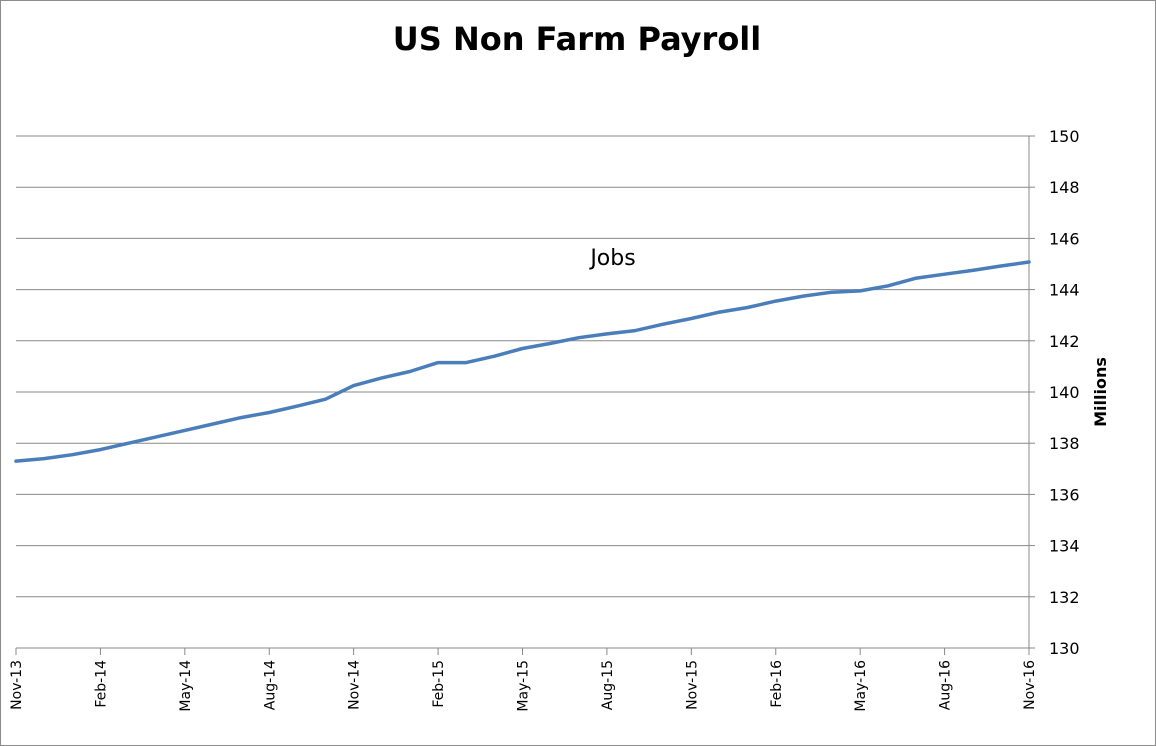 The height and width of the screenshot is (746, 1156). What do you see at coordinates (1064, 290) in the screenshot?
I see `y-tick-label: 144` at bounding box center [1064, 290].